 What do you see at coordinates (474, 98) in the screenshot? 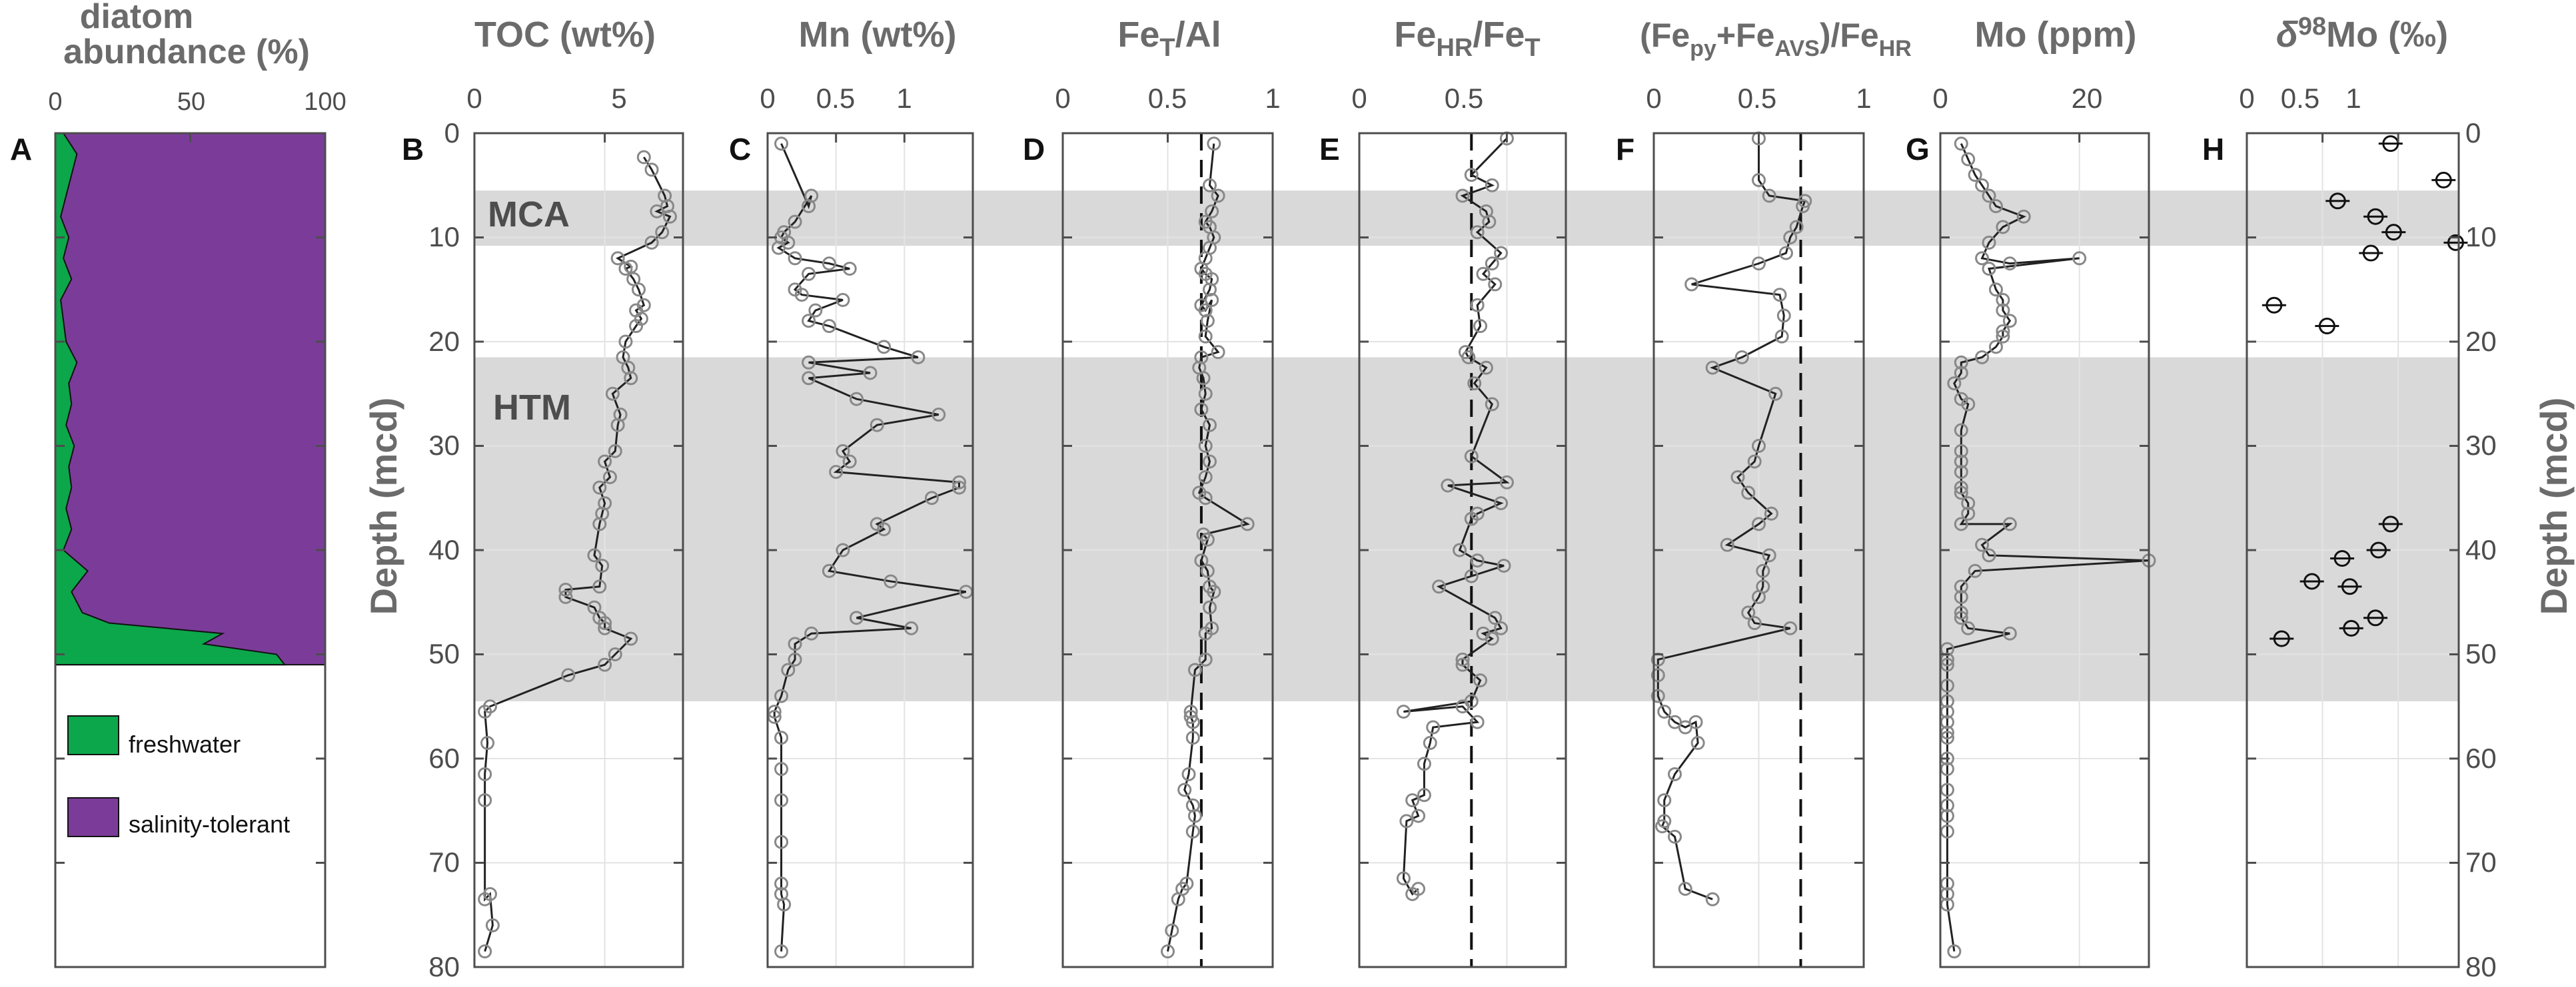
I see `panel-b-xtick: 0` at bounding box center [474, 98].